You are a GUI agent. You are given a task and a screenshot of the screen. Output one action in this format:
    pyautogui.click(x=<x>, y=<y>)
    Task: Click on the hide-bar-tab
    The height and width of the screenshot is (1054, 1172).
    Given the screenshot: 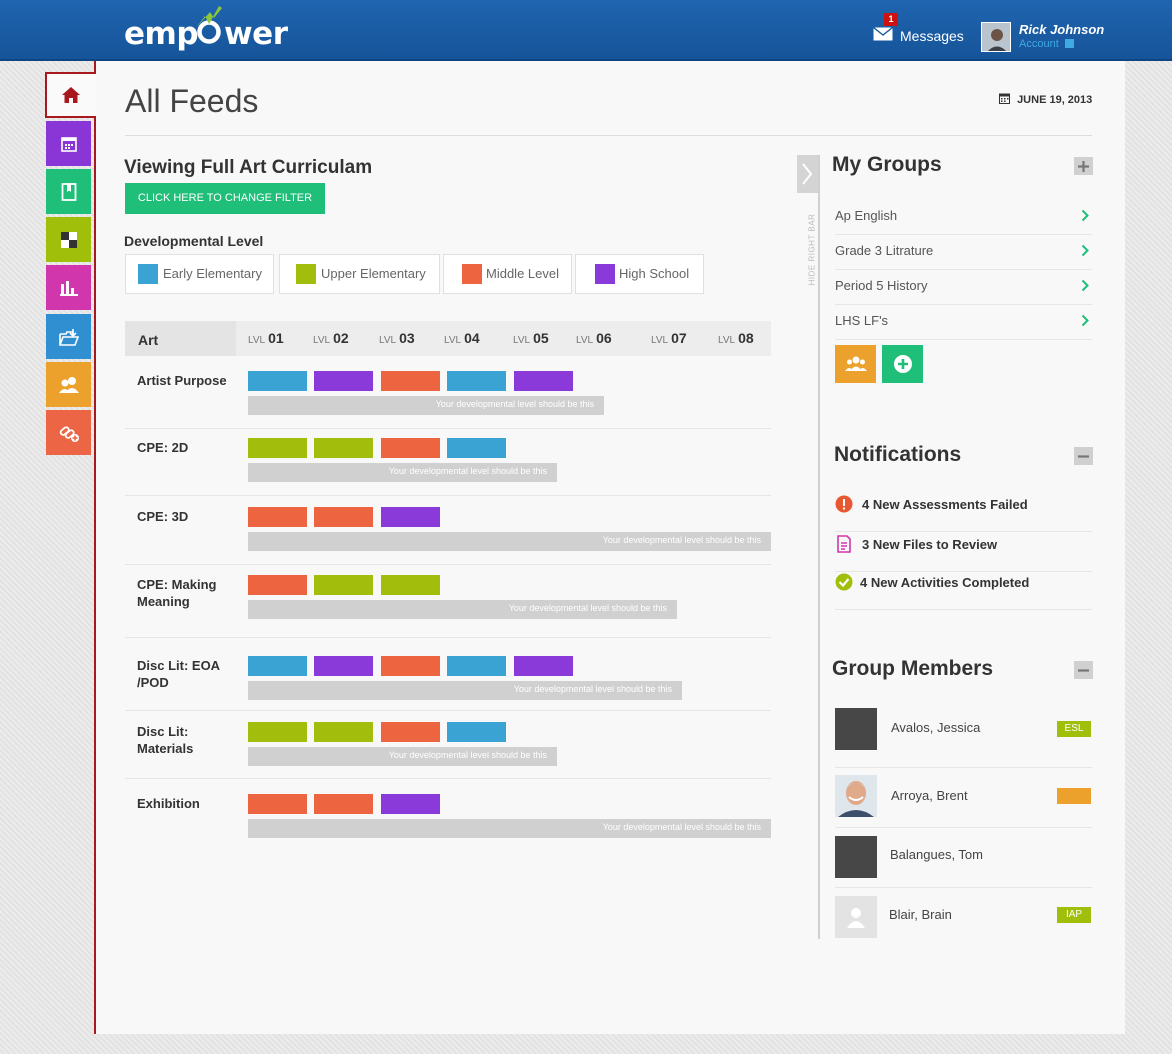 What is the action you would take?
    pyautogui.click(x=808, y=174)
    